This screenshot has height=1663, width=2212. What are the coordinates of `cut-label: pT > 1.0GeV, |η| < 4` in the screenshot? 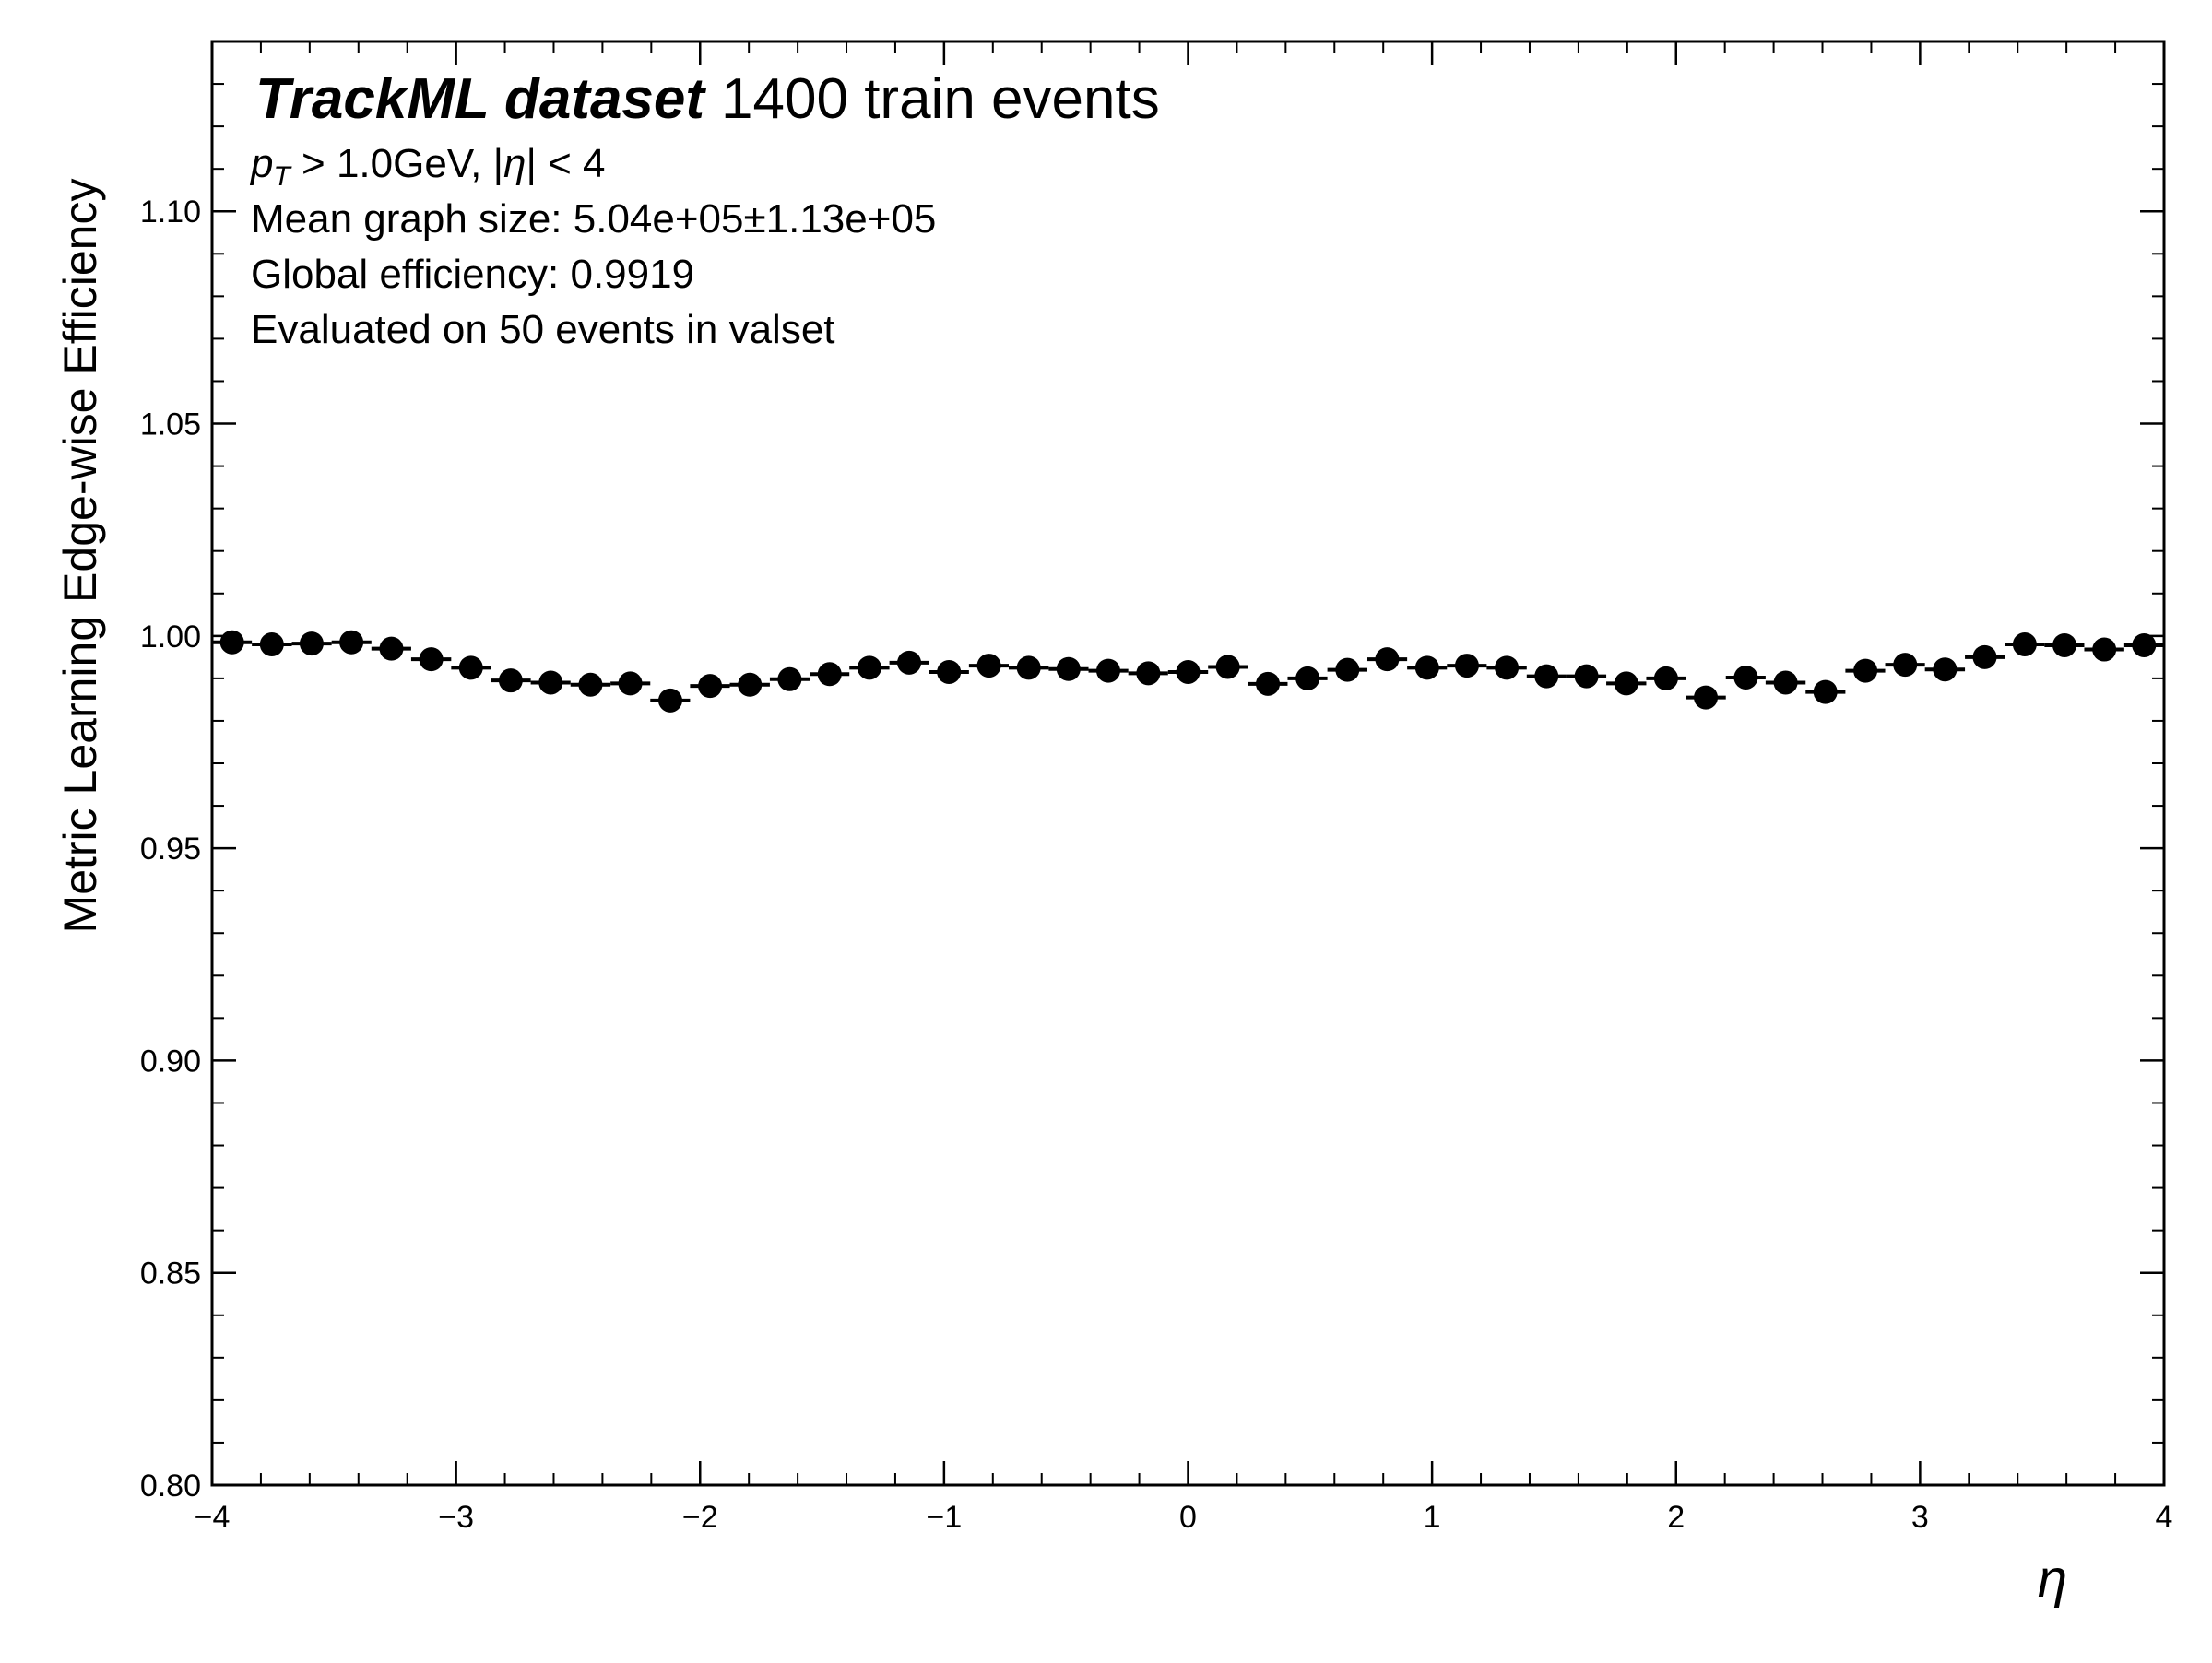 It's located at (428, 166).